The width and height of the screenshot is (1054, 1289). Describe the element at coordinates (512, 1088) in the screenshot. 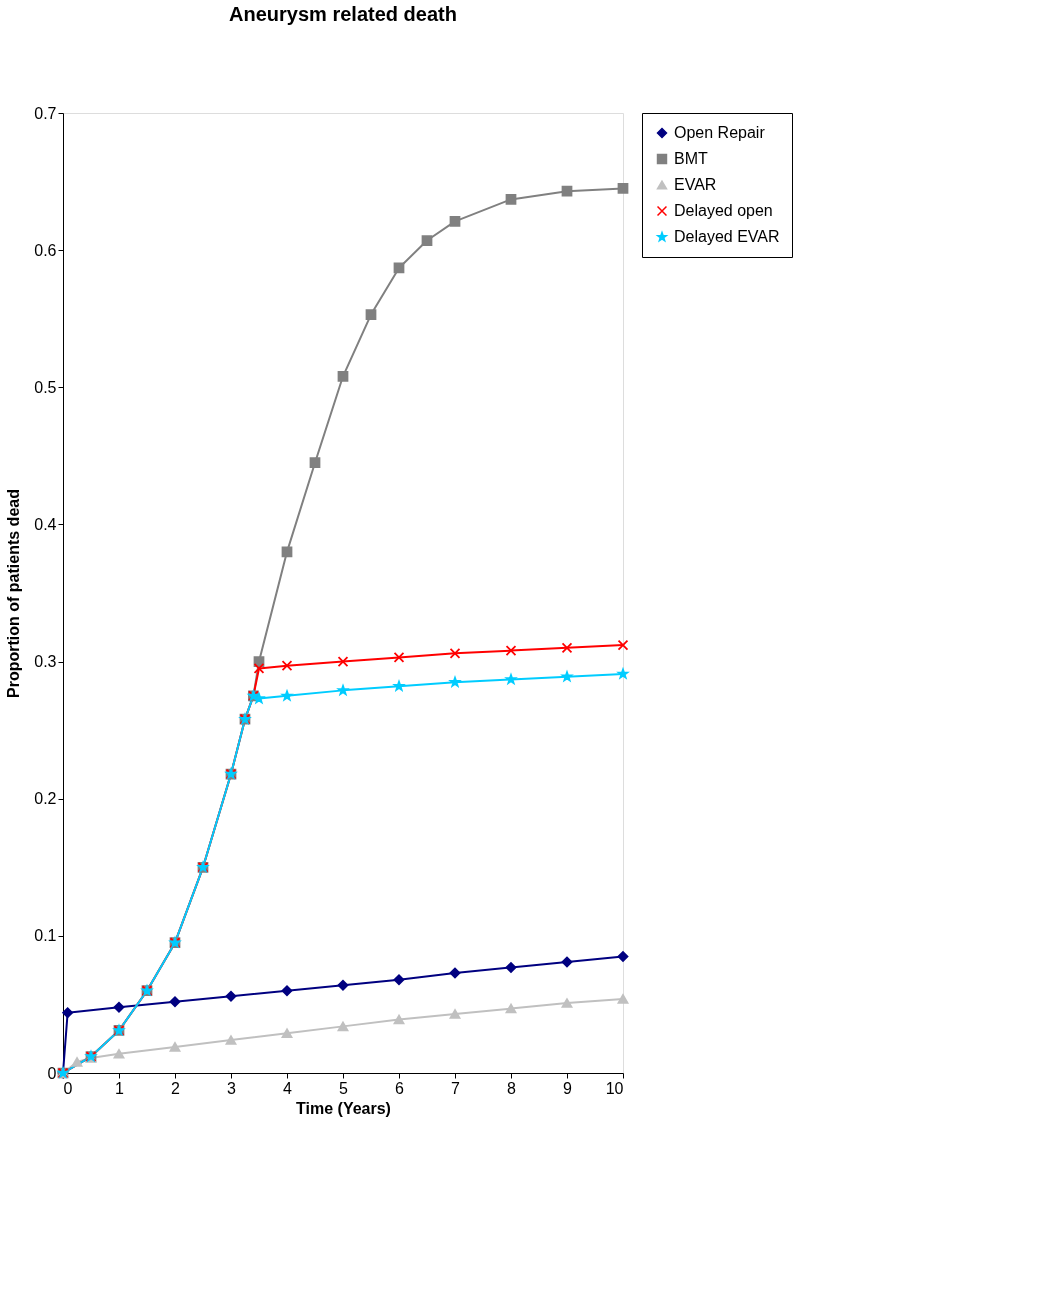

I see `x-tick-label: 8` at that location.